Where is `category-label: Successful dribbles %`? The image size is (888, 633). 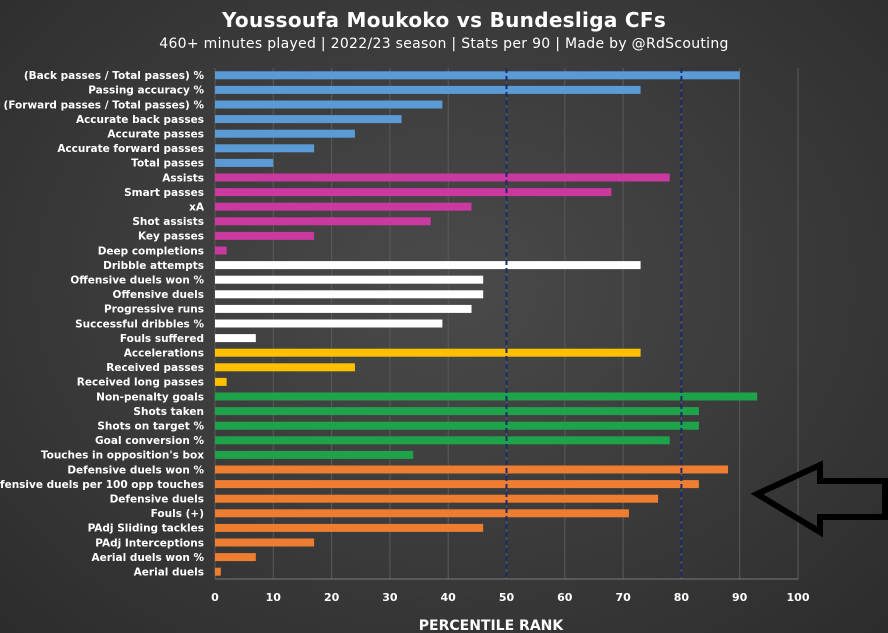
category-label: Successful dribbles % is located at coordinates (139, 324).